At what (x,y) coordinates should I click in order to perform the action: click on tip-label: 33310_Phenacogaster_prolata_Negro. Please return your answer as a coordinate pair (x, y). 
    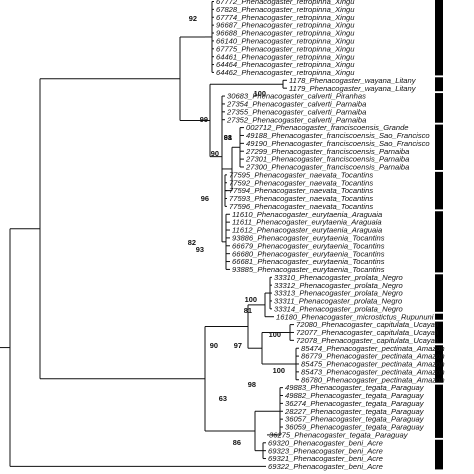
    Looking at the image, I should click on (338, 277).